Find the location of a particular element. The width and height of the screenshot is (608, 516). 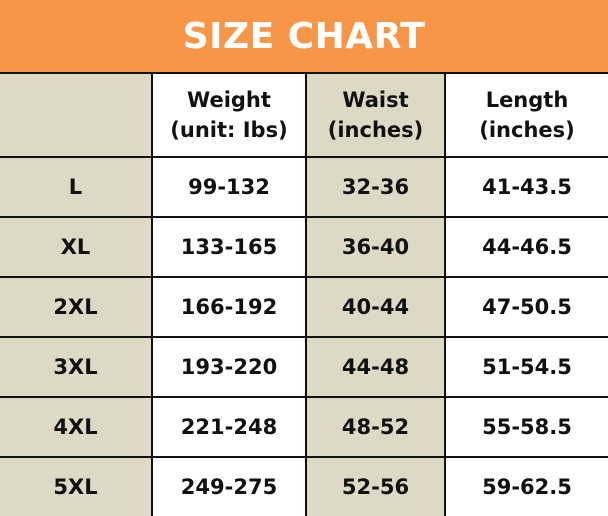

table-row: 4XL 221-248 48-52 55-58.5 is located at coordinates (304, 427).